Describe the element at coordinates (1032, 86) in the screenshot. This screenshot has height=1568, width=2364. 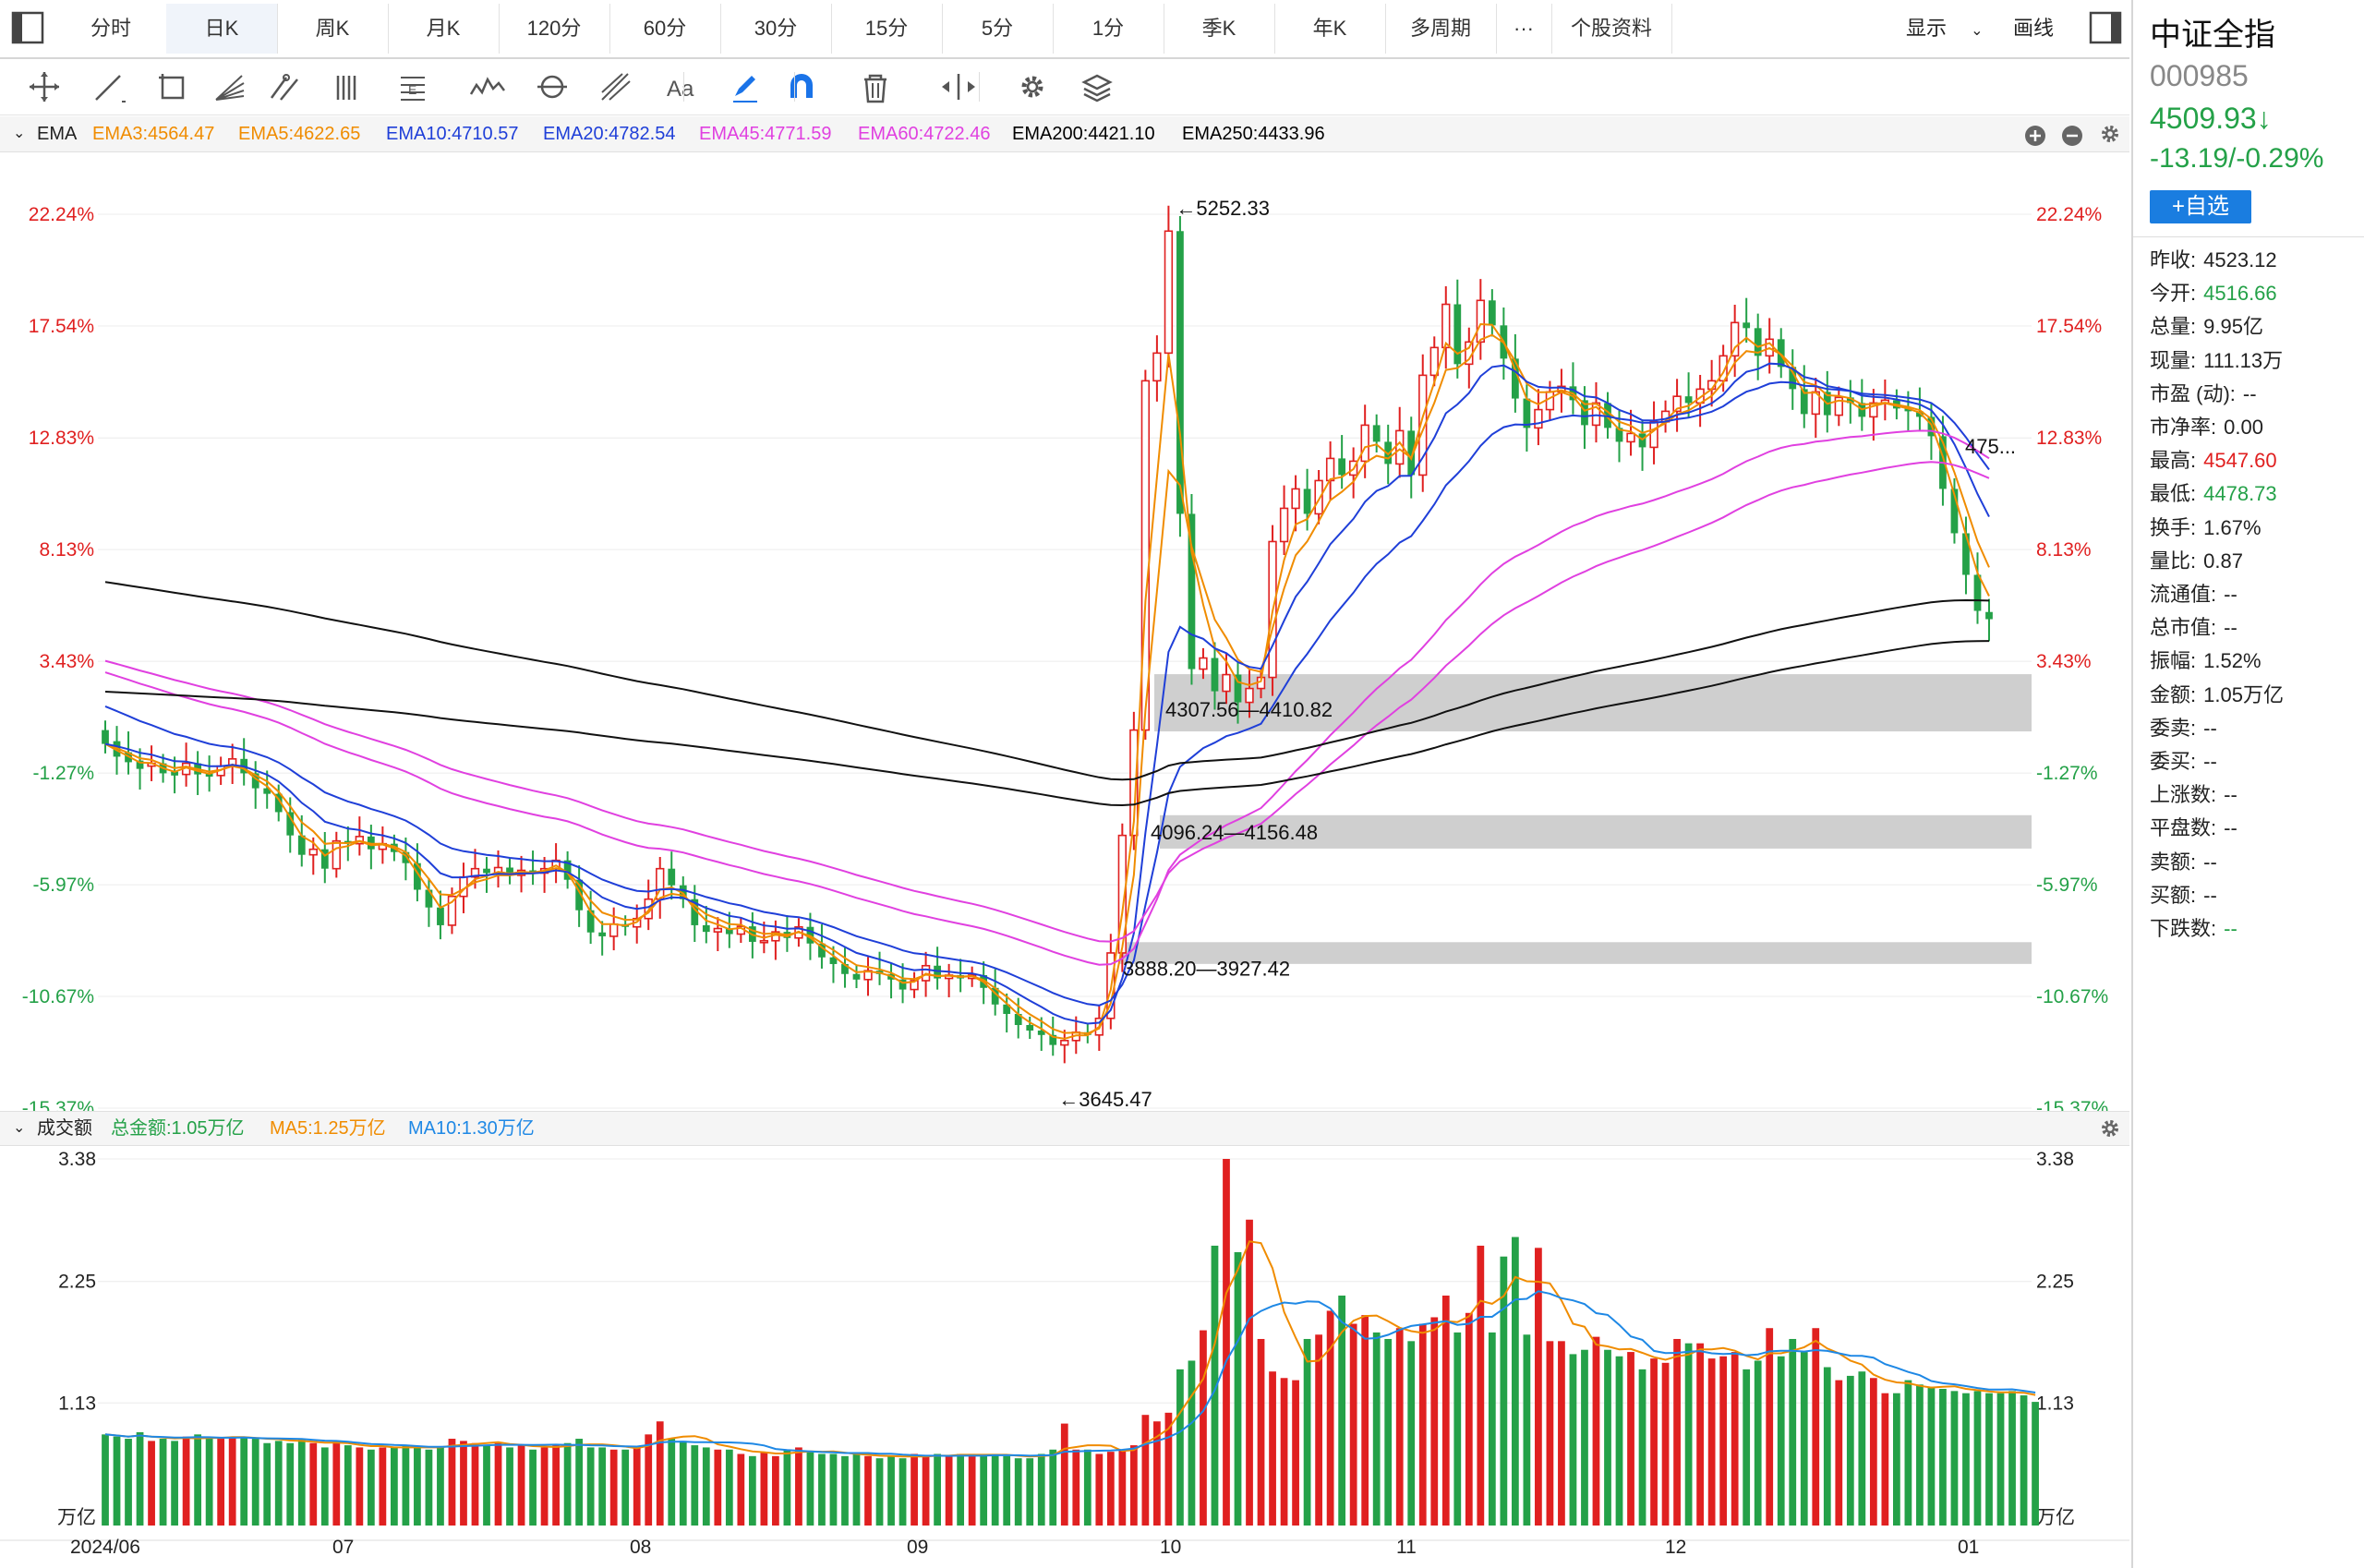
I see `settings-icon` at that location.